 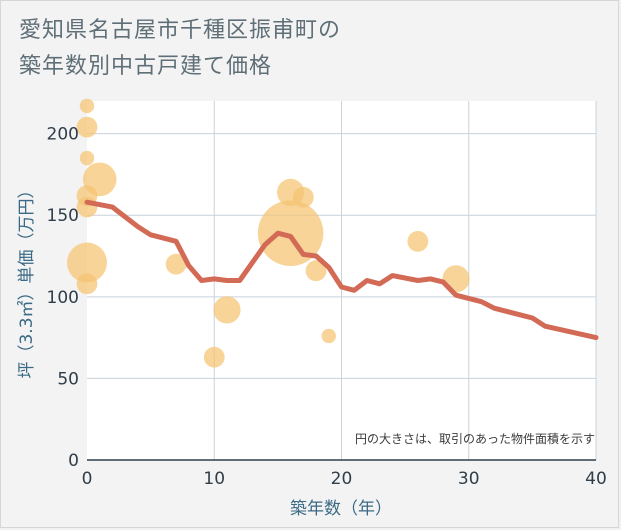 I want to click on x-tick-label: 10, so click(x=214, y=479).